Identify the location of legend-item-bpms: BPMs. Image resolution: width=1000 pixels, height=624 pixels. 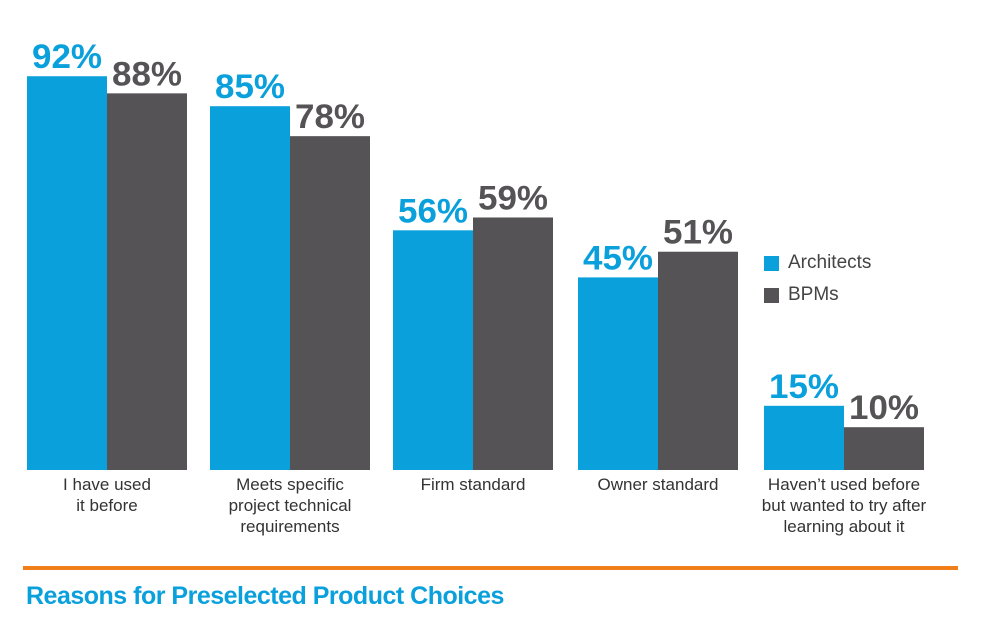
(801, 295).